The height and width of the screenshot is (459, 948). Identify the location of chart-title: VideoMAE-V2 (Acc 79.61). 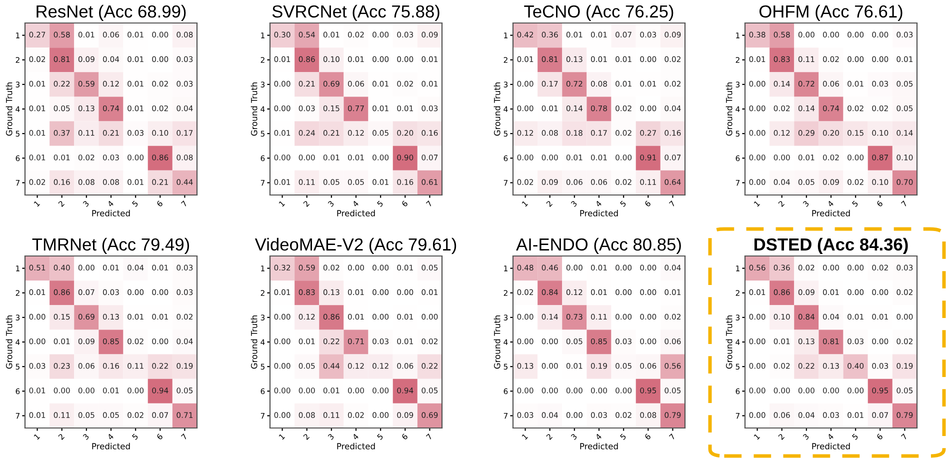
(355, 246).